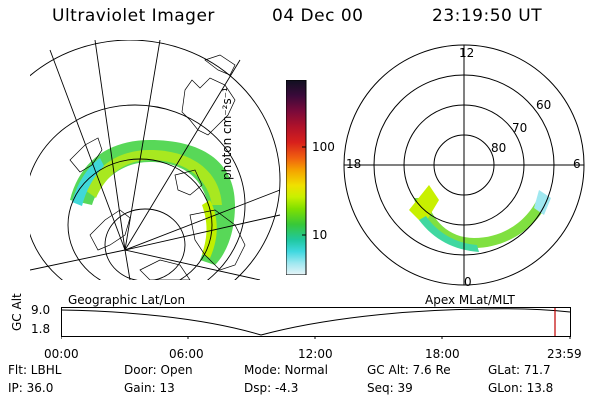  I want to click on time-tick-2359: 23:59, so click(564, 354).